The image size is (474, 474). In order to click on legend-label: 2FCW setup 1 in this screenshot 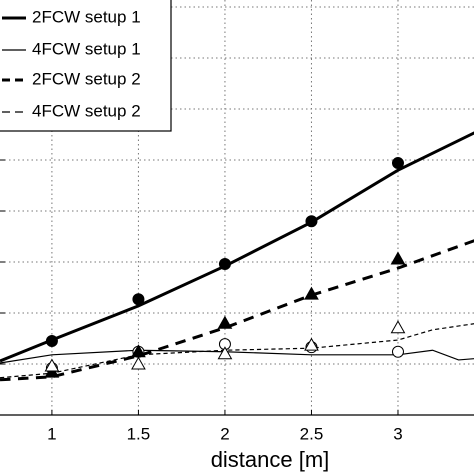, I will do `click(86, 16)`.